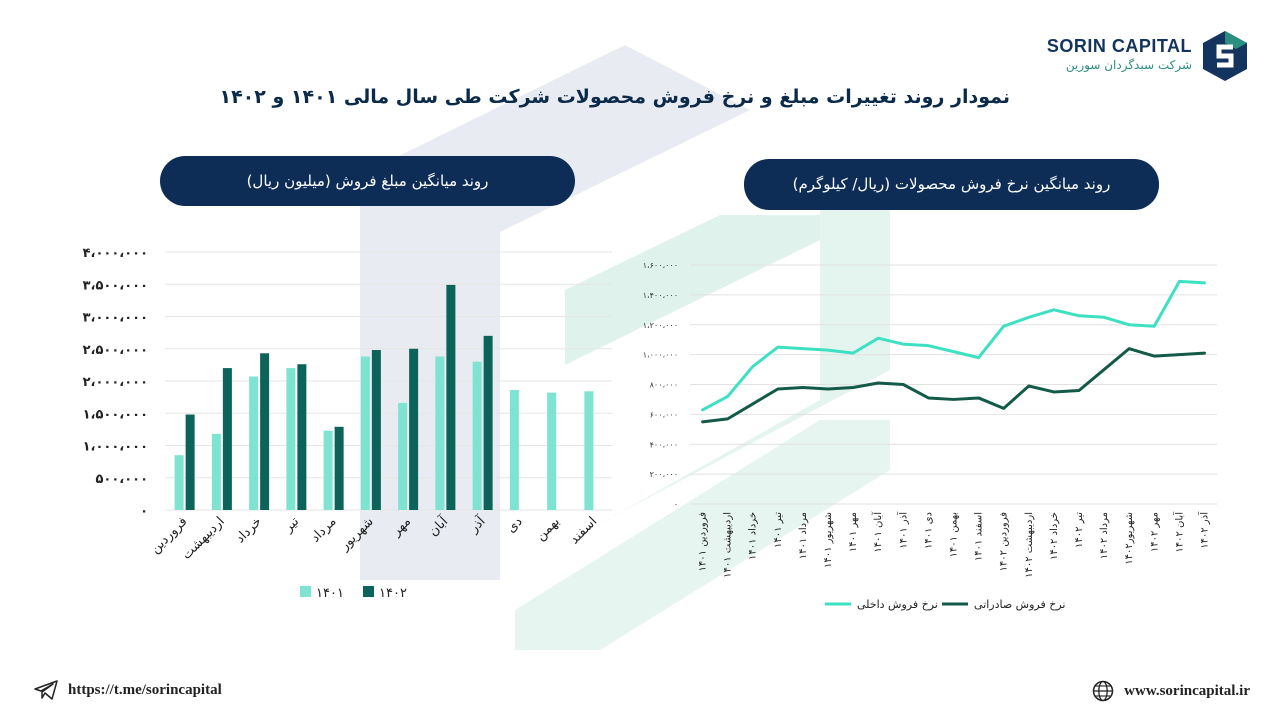 The width and height of the screenshot is (1280, 720). What do you see at coordinates (803, 535) in the screenshot?
I see `x-tick-label: مرداد ۱۴۰۱` at bounding box center [803, 535].